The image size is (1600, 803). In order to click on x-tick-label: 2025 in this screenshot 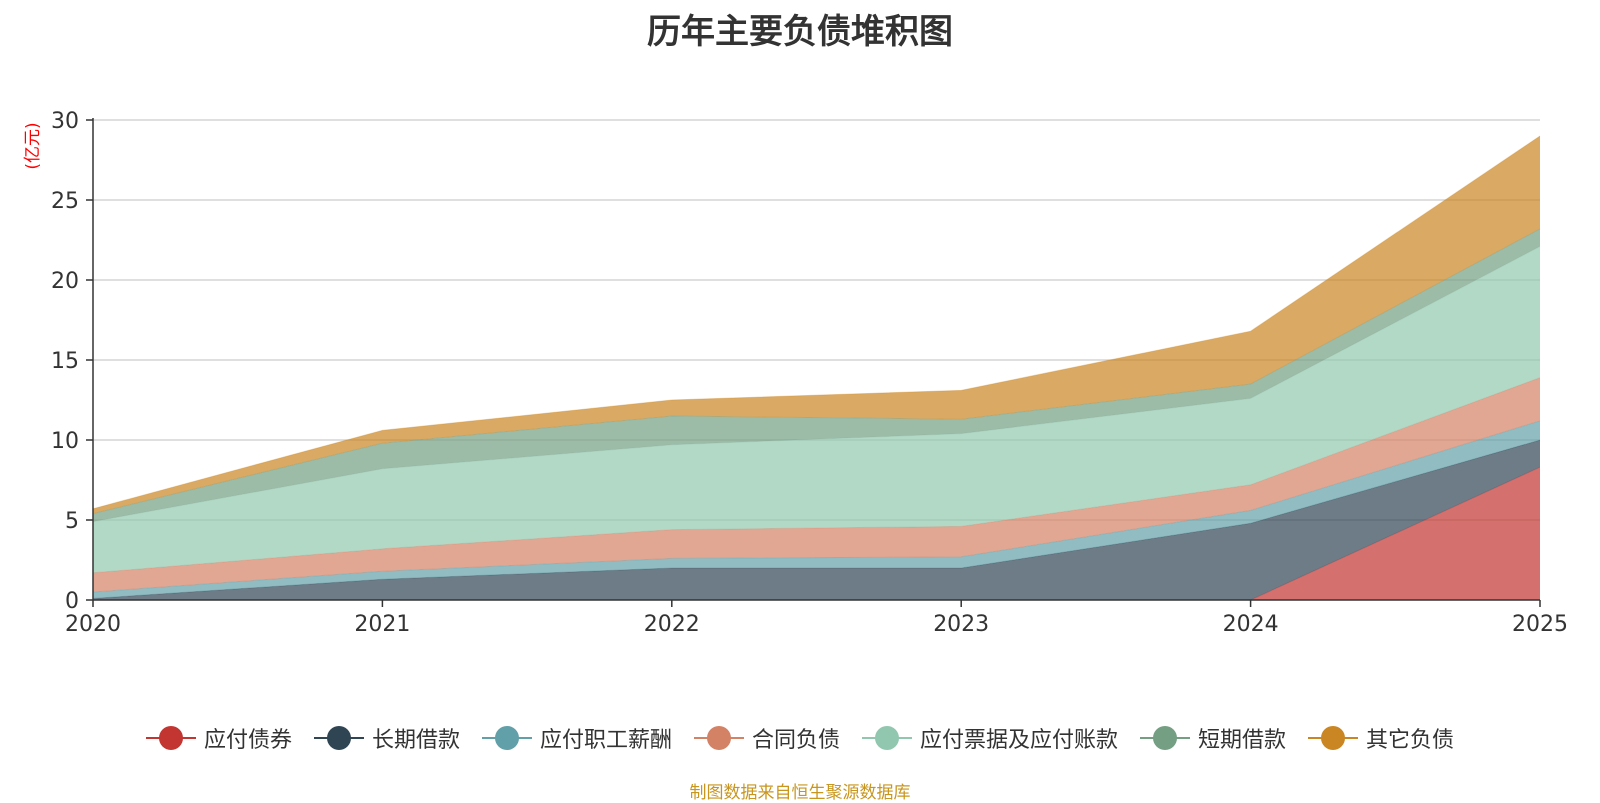, I will do `click(1540, 624)`.